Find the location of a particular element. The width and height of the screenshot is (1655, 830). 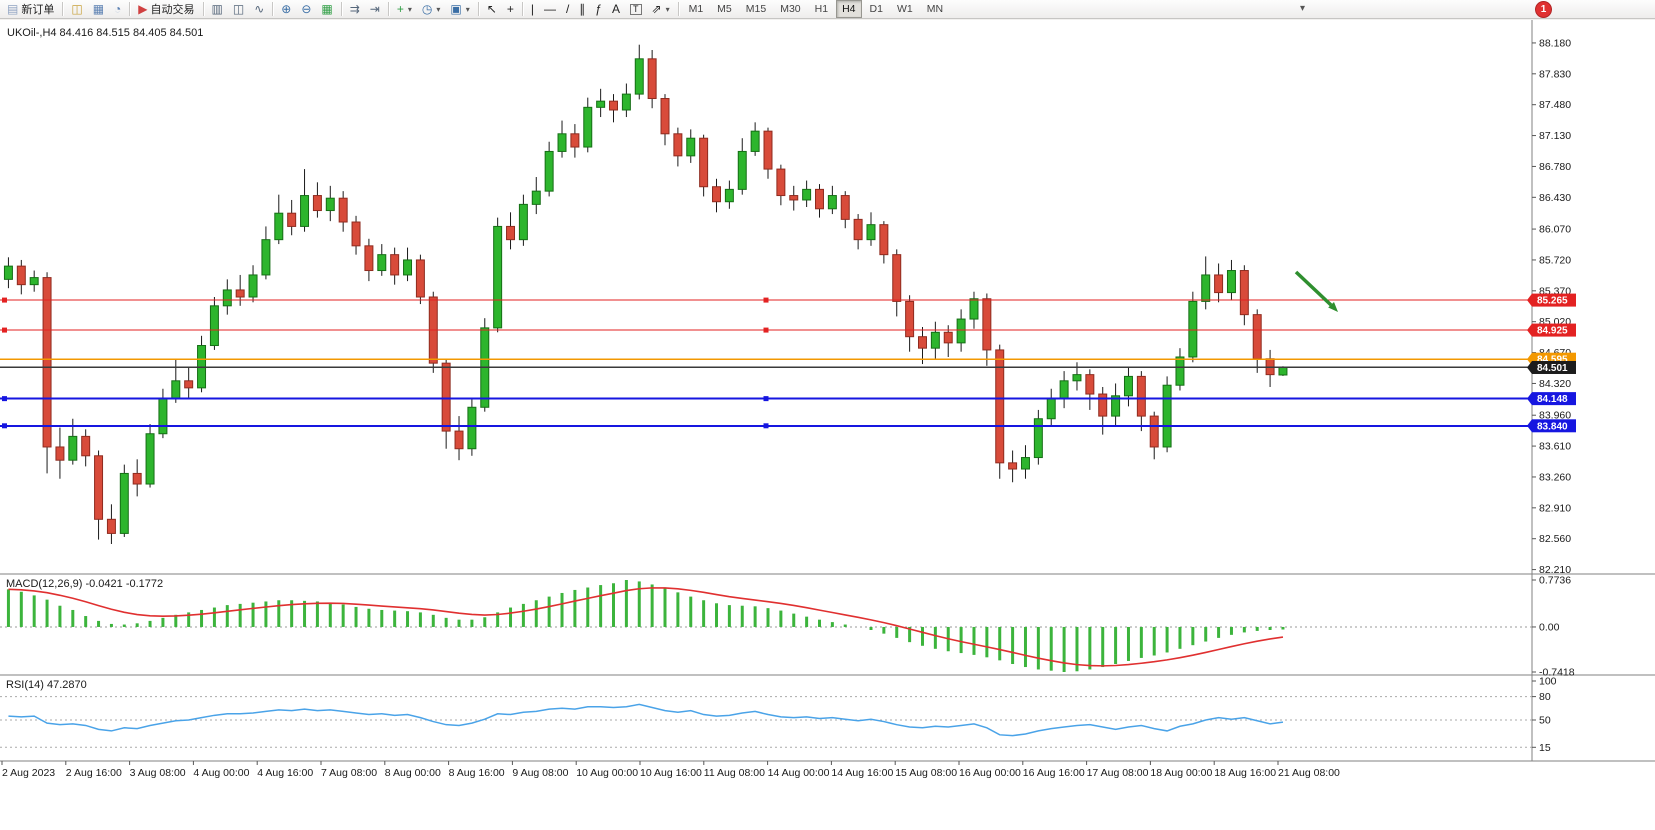

candle-chart-button: ◫ is located at coordinates (238, 9).